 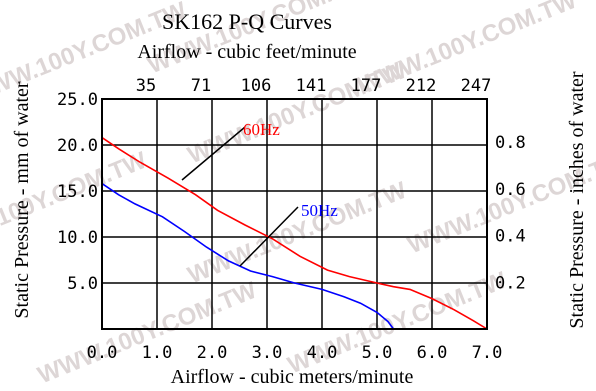 I want to click on y-axis-label: Static Pressure - mm of water, so click(x=22, y=199).